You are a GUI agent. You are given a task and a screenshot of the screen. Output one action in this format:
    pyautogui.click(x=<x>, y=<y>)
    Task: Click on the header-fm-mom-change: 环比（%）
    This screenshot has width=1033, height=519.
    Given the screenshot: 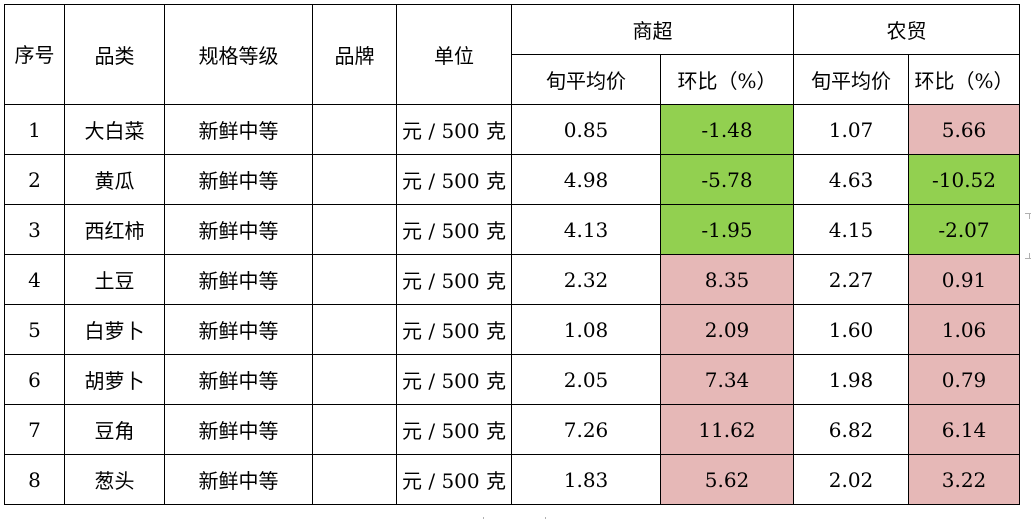 What is the action you would take?
    pyautogui.click(x=964, y=79)
    